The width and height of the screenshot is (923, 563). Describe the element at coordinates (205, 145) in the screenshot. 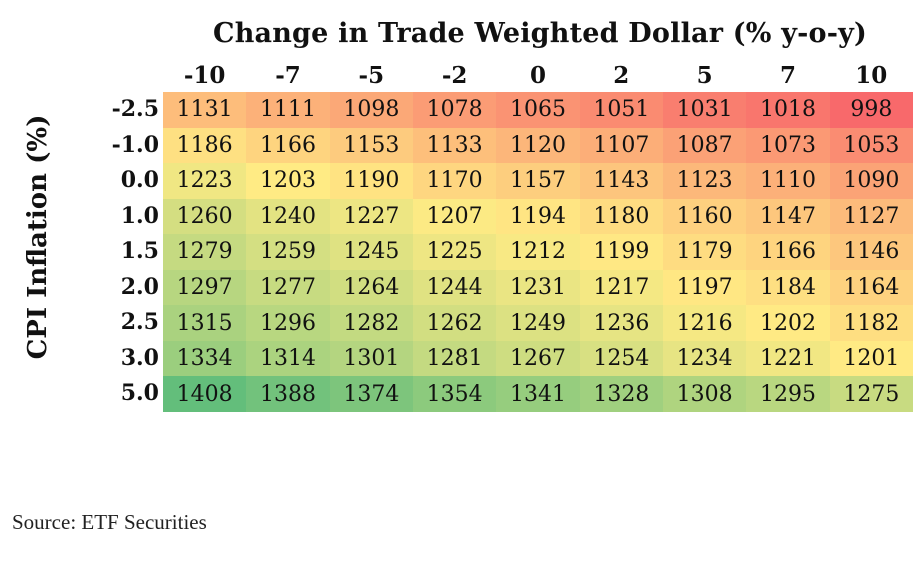

I see `heatmap-cell: 1186` at that location.